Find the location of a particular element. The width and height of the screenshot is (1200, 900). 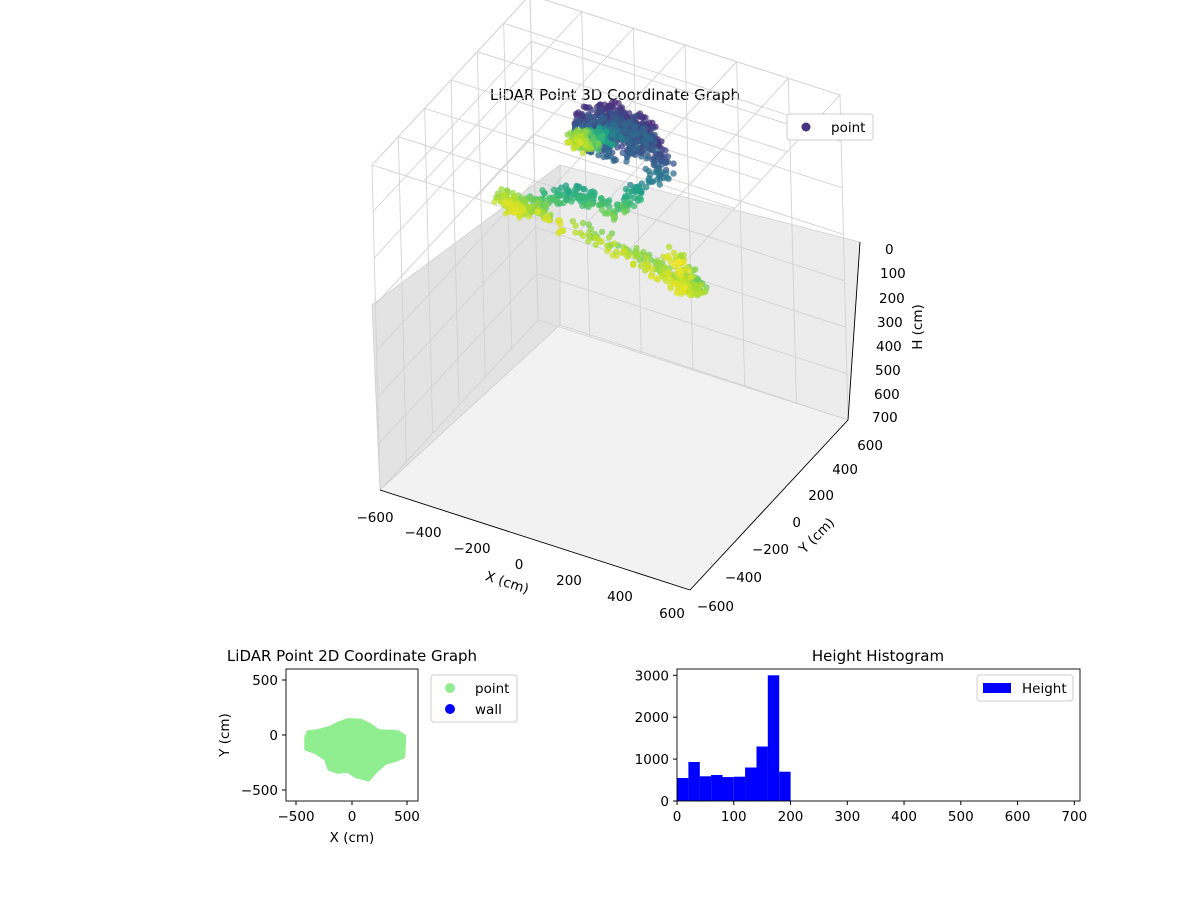

z-tick-label: 400 is located at coordinates (889, 347).